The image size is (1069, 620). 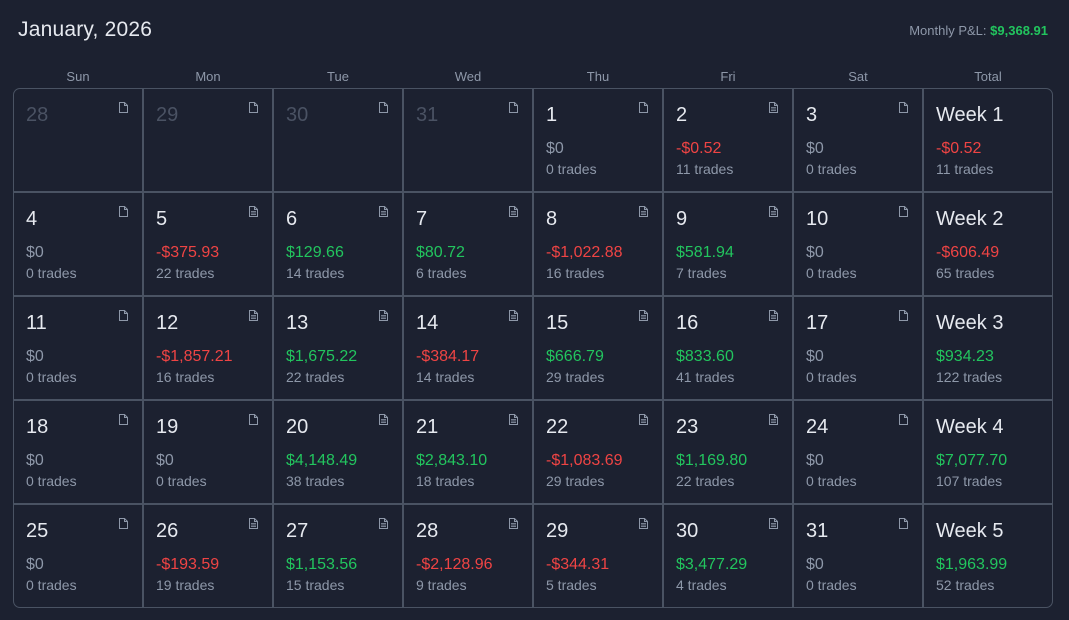 I want to click on day-cell-6: 6 $129.66 14 trades, so click(x=339, y=245).